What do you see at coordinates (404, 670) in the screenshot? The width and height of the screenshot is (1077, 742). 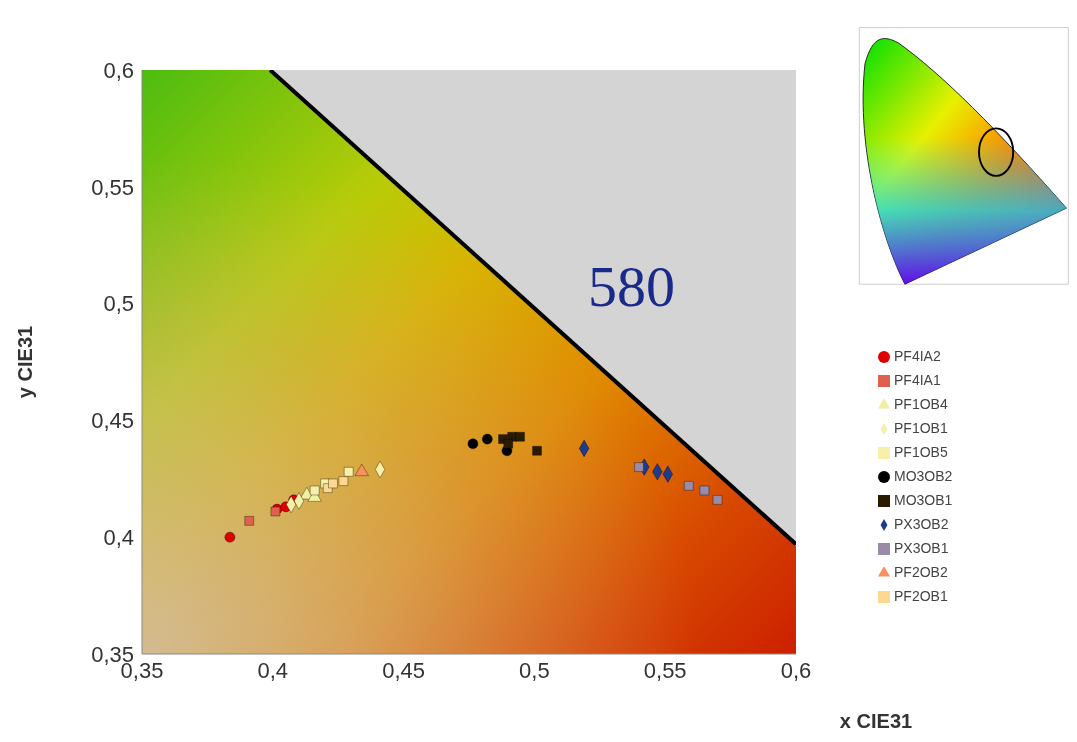 I see `x-tick-label: 0,45` at bounding box center [404, 670].